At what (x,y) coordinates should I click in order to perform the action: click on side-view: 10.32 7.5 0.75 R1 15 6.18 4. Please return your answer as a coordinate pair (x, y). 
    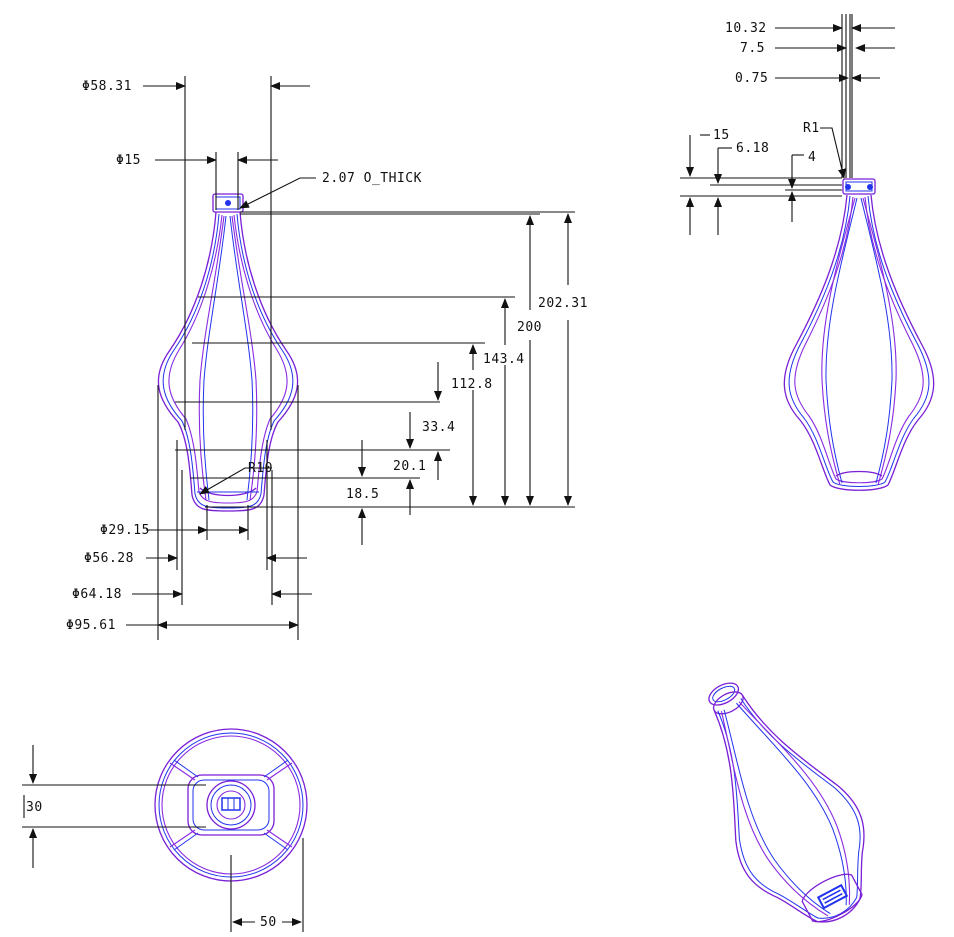
    Looking at the image, I should click on (807, 252).